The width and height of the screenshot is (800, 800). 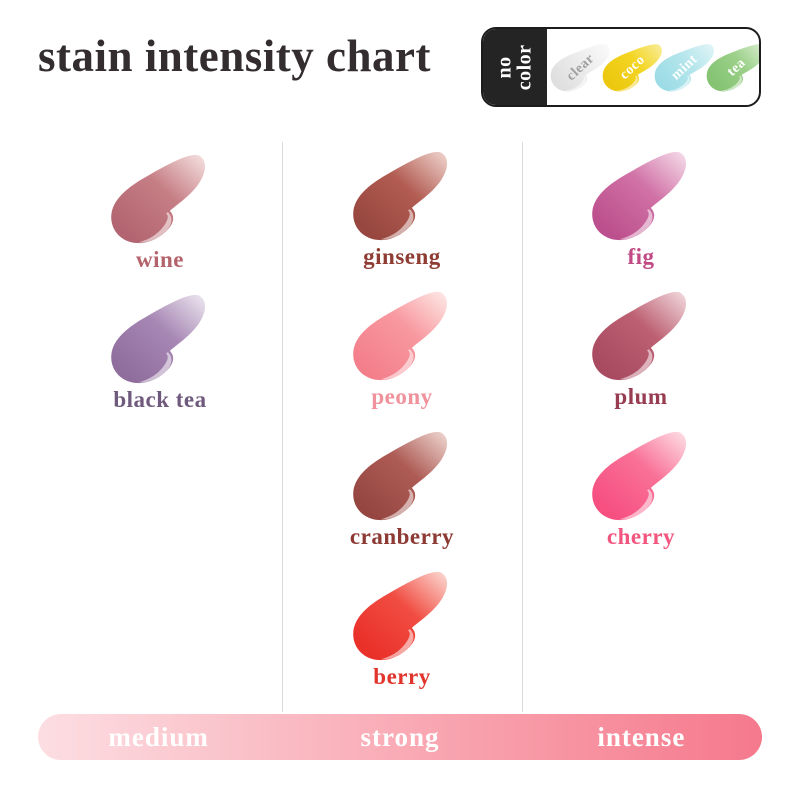 I want to click on shade-label: ginseng, so click(x=402, y=256).